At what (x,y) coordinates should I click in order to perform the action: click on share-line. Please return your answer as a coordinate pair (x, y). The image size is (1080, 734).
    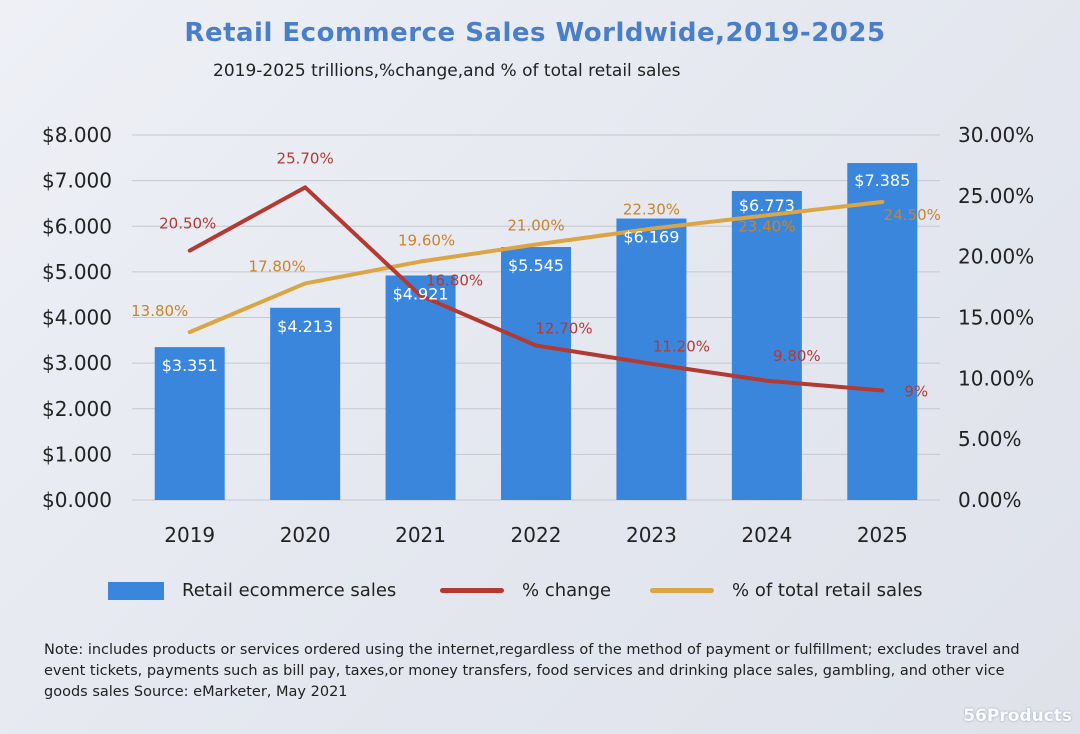
    Looking at the image, I should click on (536, 267).